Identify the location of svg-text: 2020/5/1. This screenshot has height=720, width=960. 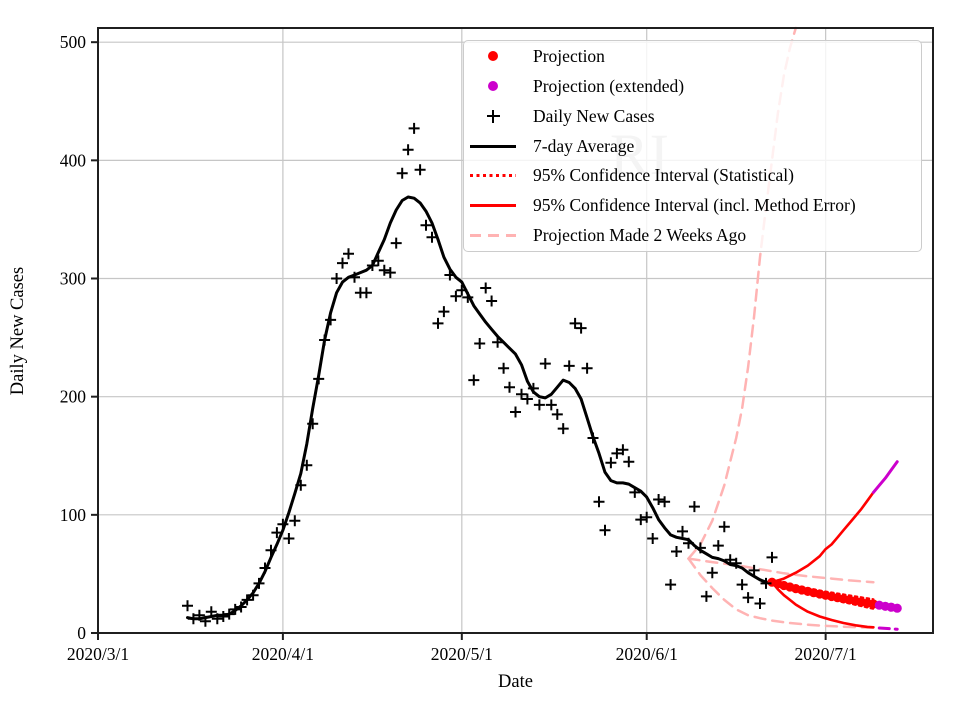
(462, 654).